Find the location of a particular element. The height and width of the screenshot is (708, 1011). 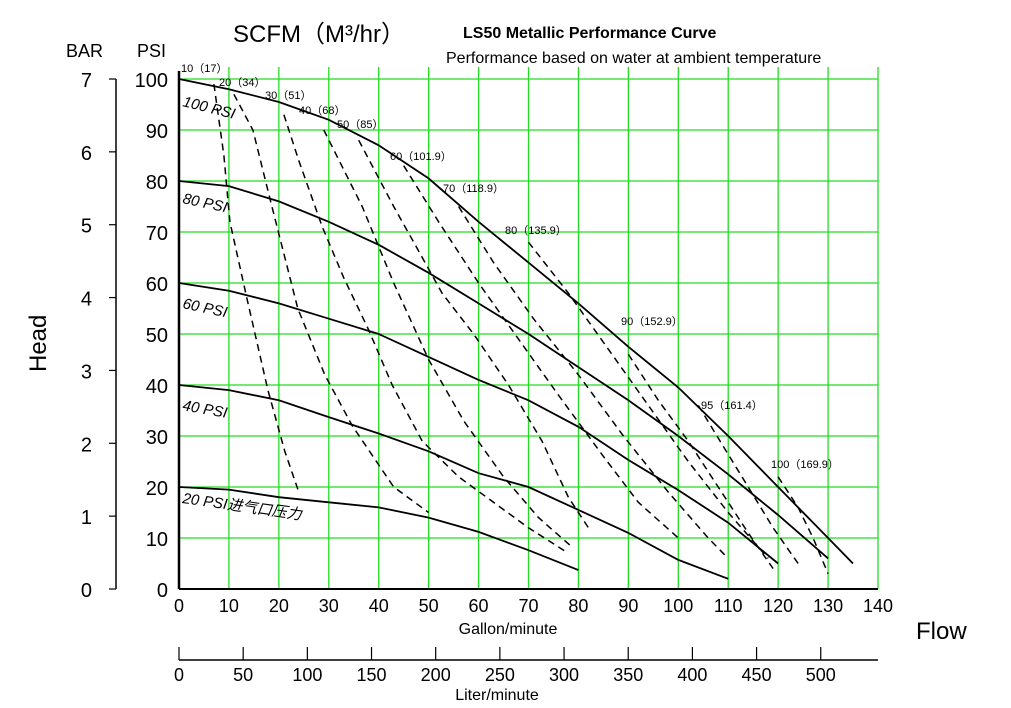

x-tick-label: 70 is located at coordinates (528, 606).